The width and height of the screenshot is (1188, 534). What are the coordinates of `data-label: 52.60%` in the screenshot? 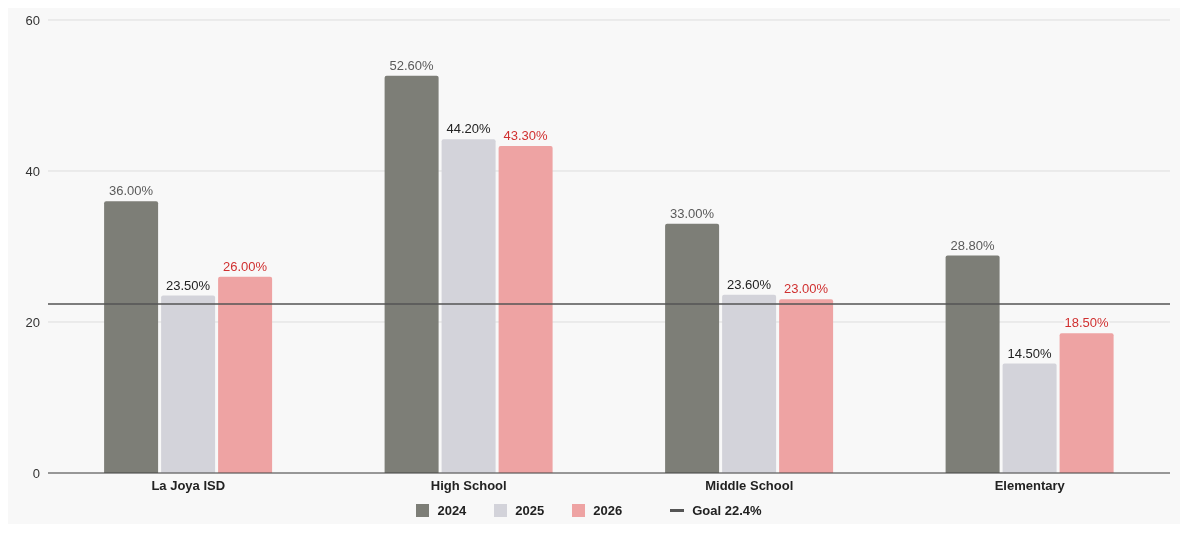 It's located at (412, 65).